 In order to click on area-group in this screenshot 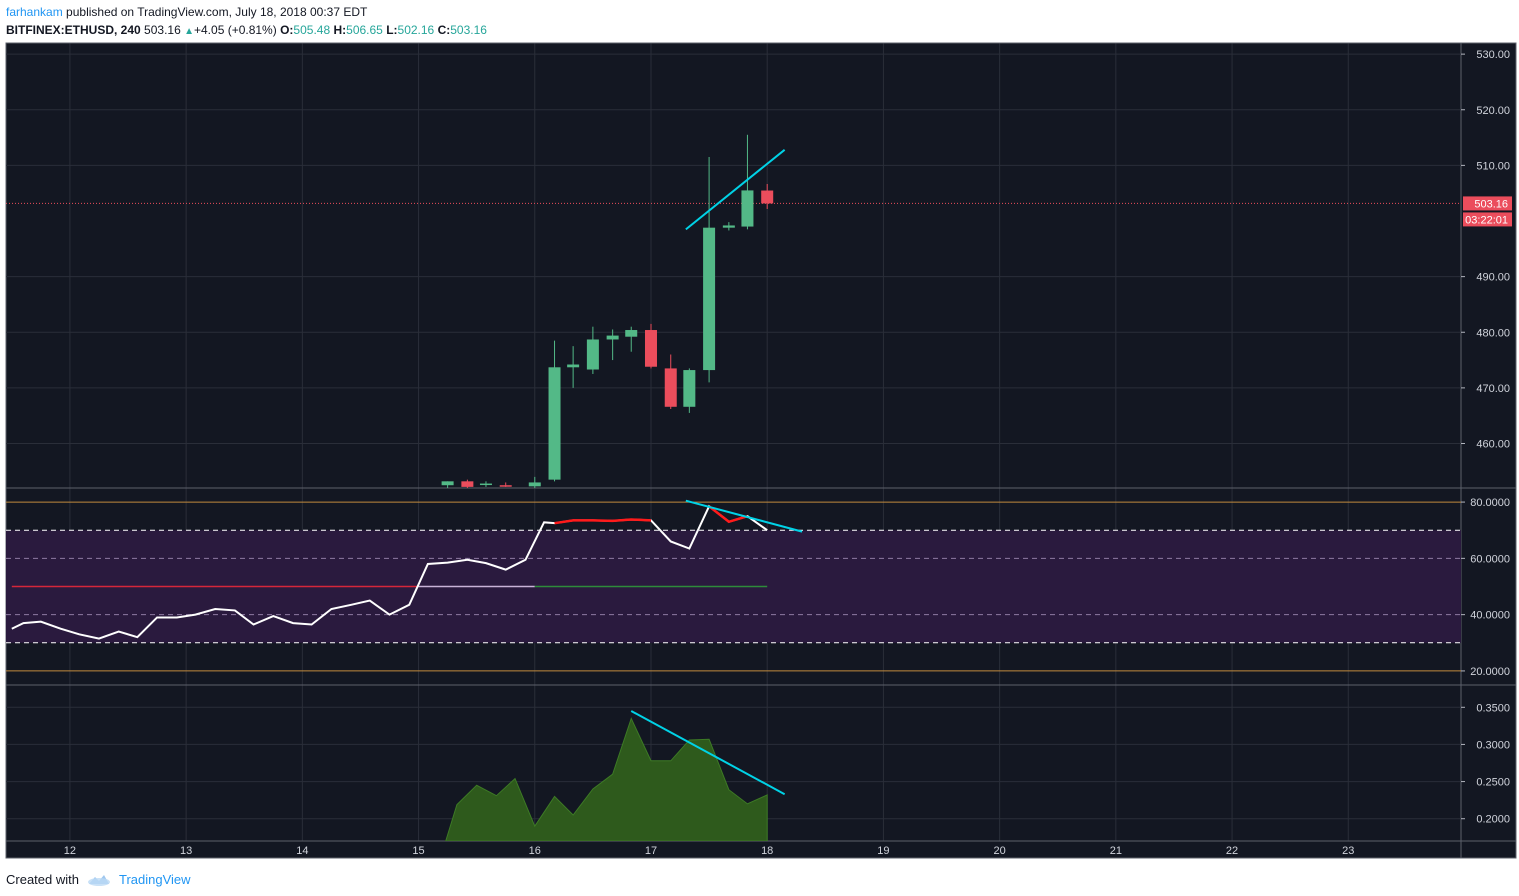, I will do `click(615, 775)`.